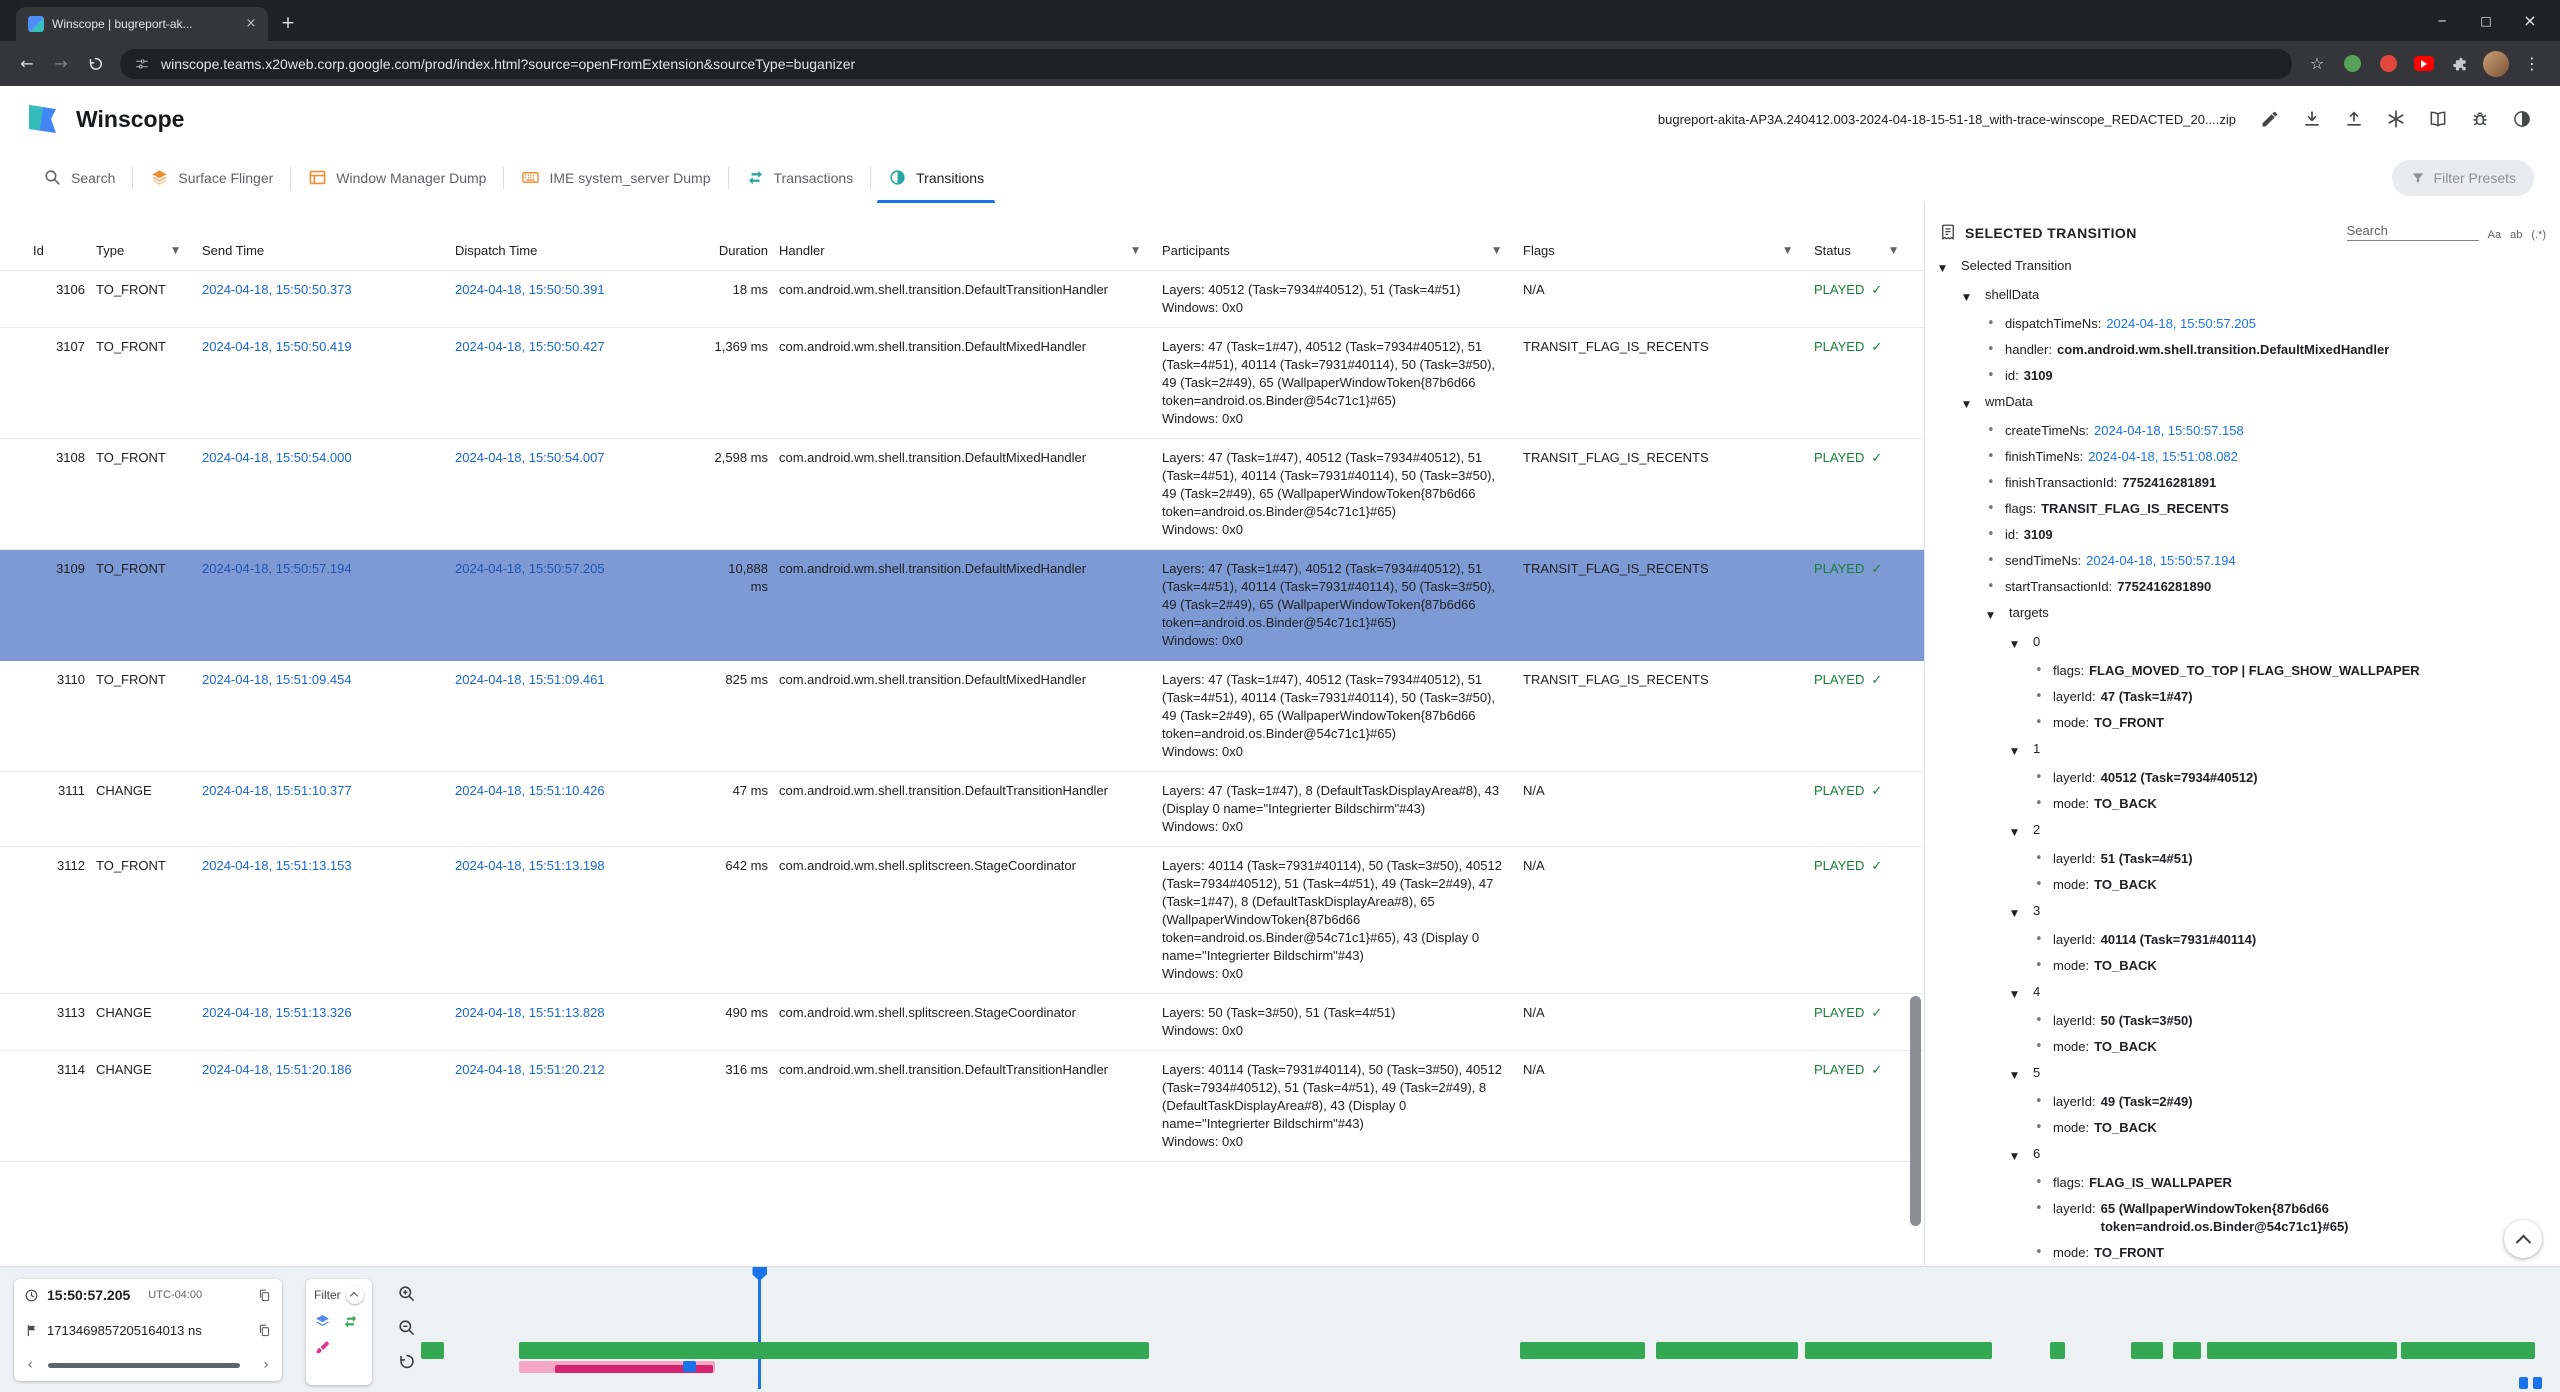 Image resolution: width=2560 pixels, height=1392 pixels. Describe the element at coordinates (800, 177) in the screenshot. I see `tab-transactions: Transactions` at that location.